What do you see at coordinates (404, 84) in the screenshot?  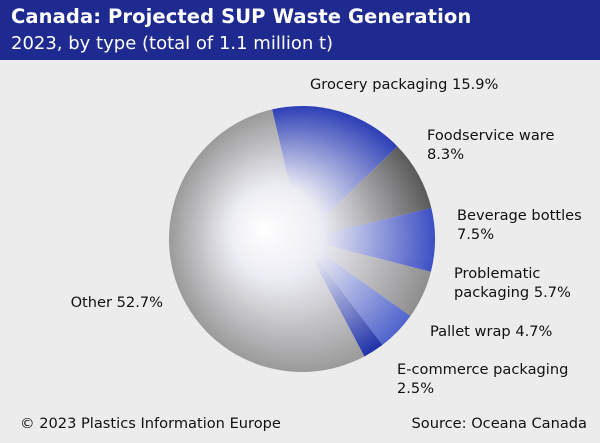 I see `slice-label-grocery-packaging: Grocery packaging 15.9%` at bounding box center [404, 84].